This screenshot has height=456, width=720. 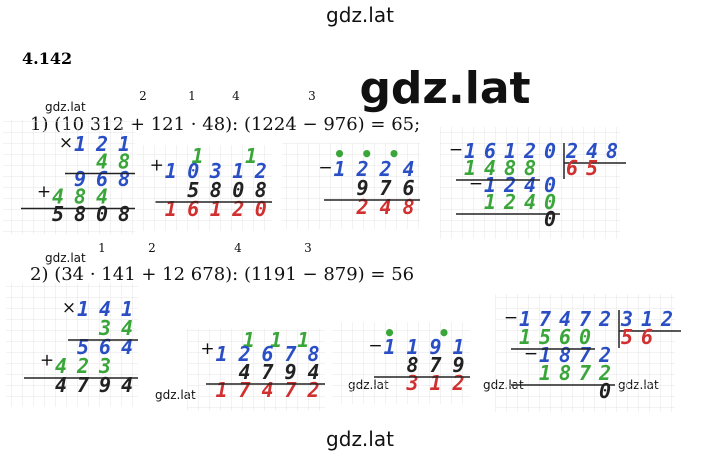 I want to click on digit-row: 484, so click(x=85, y=197).